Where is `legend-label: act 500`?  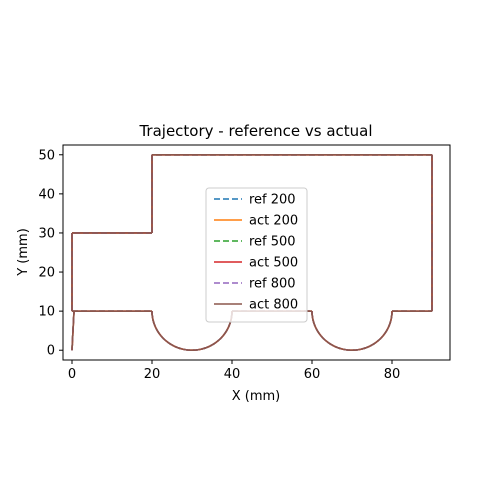 legend-label: act 500 is located at coordinates (273, 263).